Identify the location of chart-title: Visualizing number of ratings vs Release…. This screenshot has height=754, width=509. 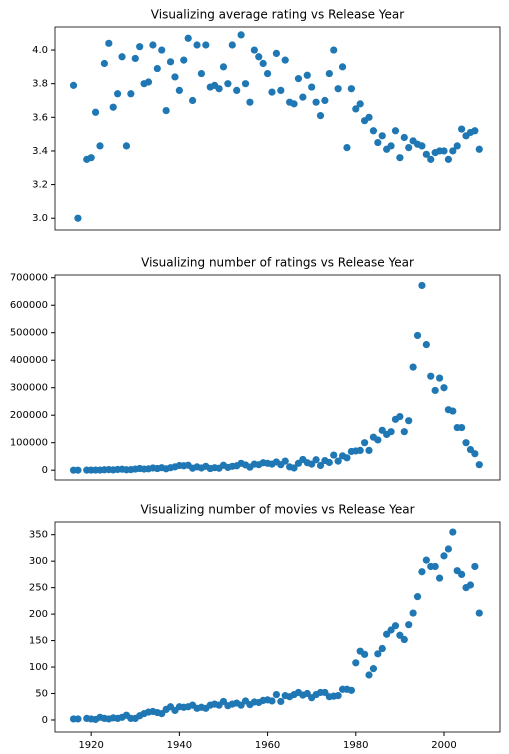
(277, 263).